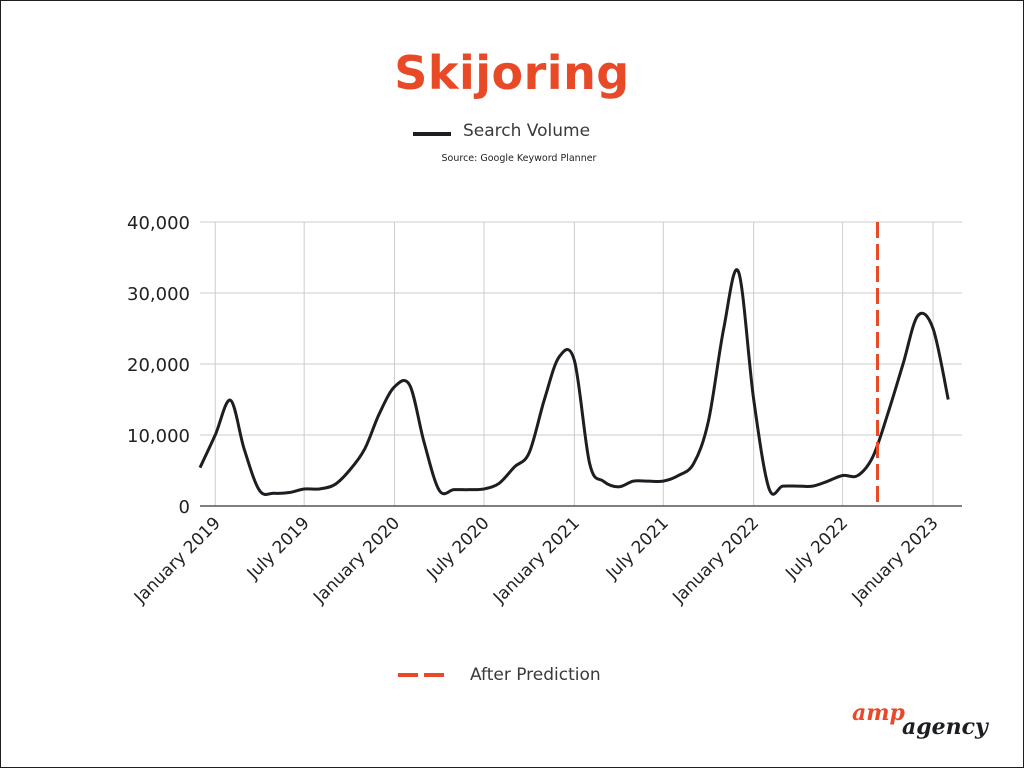 The width and height of the screenshot is (1024, 768). What do you see at coordinates (421, 675) in the screenshot?
I see `legend-dash-swatch` at bounding box center [421, 675].